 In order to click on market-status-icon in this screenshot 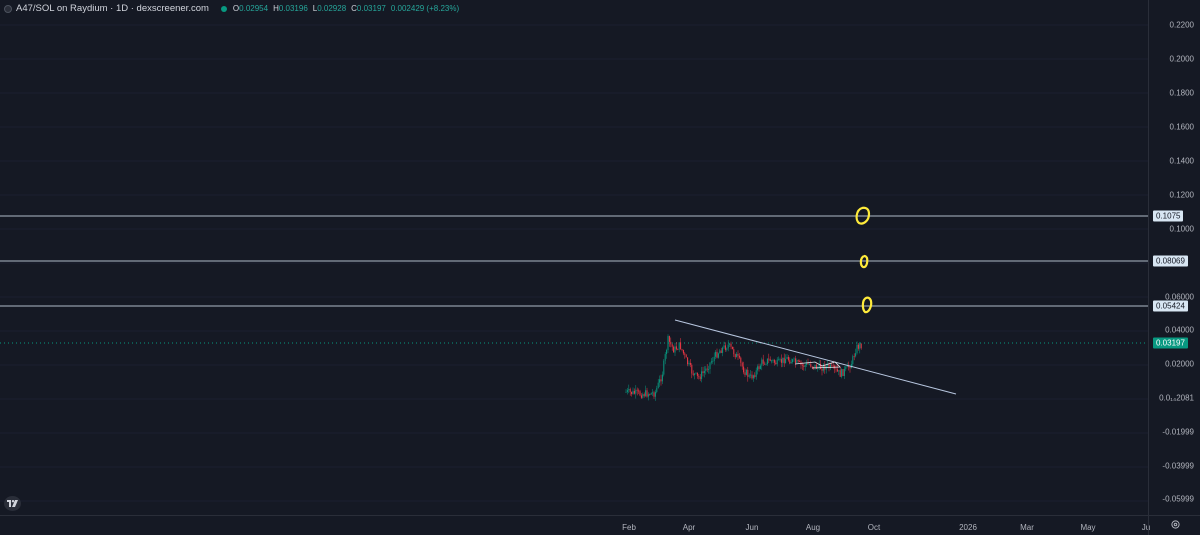, I will do `click(223, 8)`.